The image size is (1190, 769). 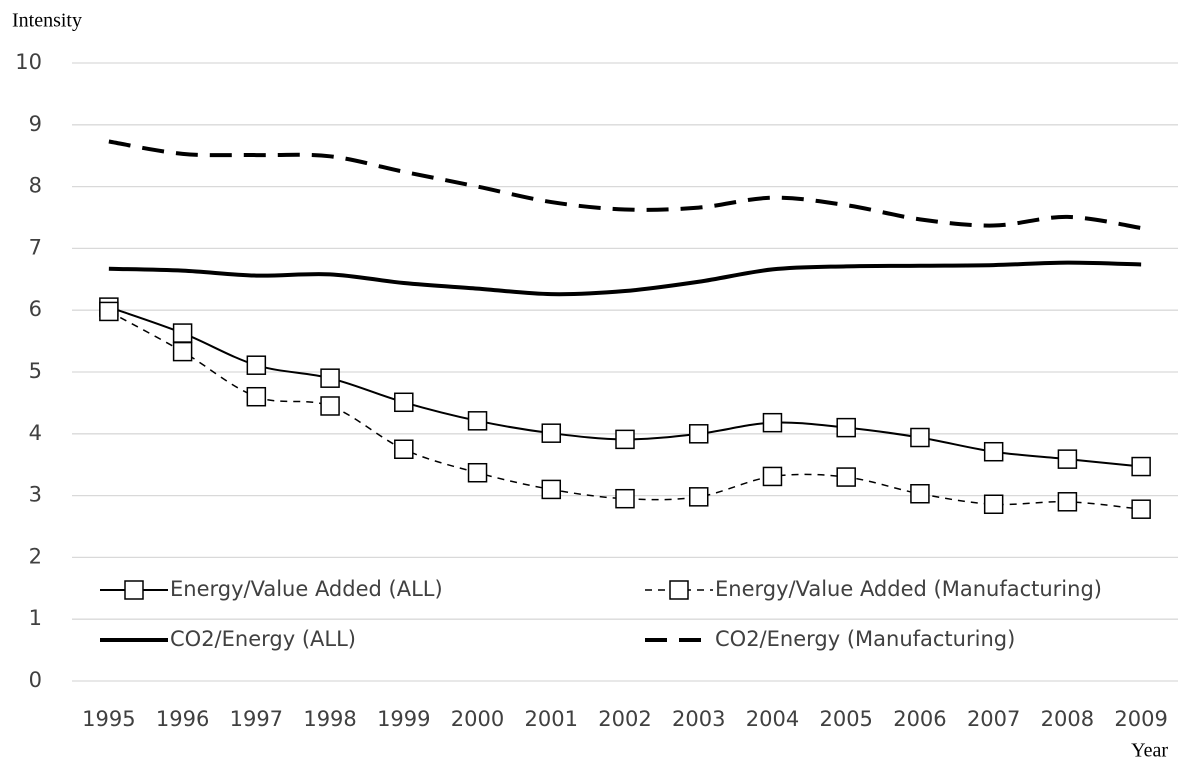 What do you see at coordinates (35, 124) in the screenshot?
I see `y-tick-label: 9` at bounding box center [35, 124].